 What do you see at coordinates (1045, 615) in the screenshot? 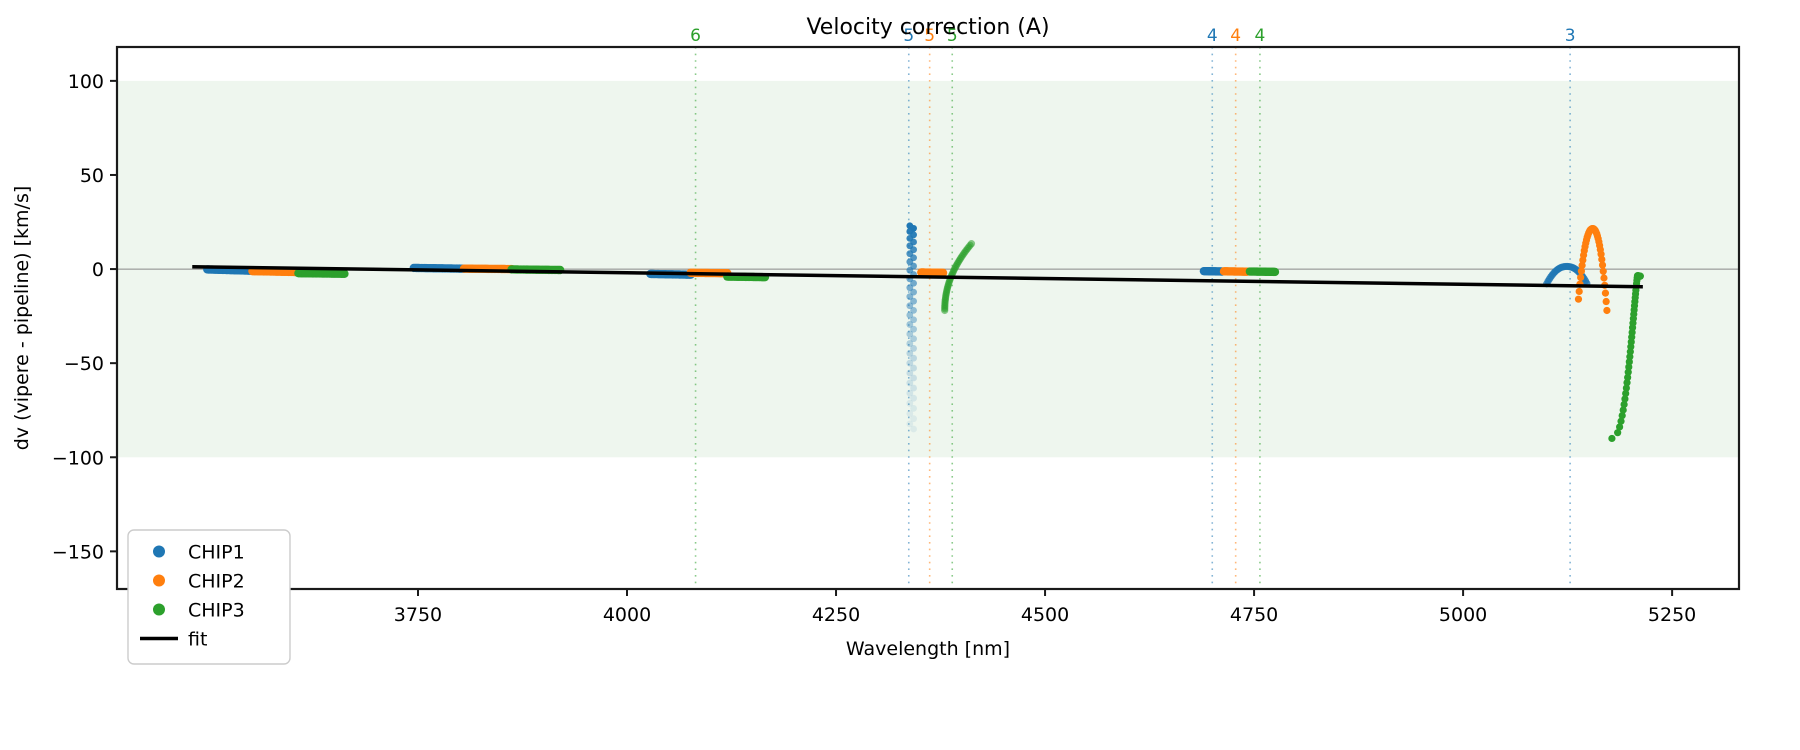
I see `x-tick-label-4: 4500` at bounding box center [1045, 615].